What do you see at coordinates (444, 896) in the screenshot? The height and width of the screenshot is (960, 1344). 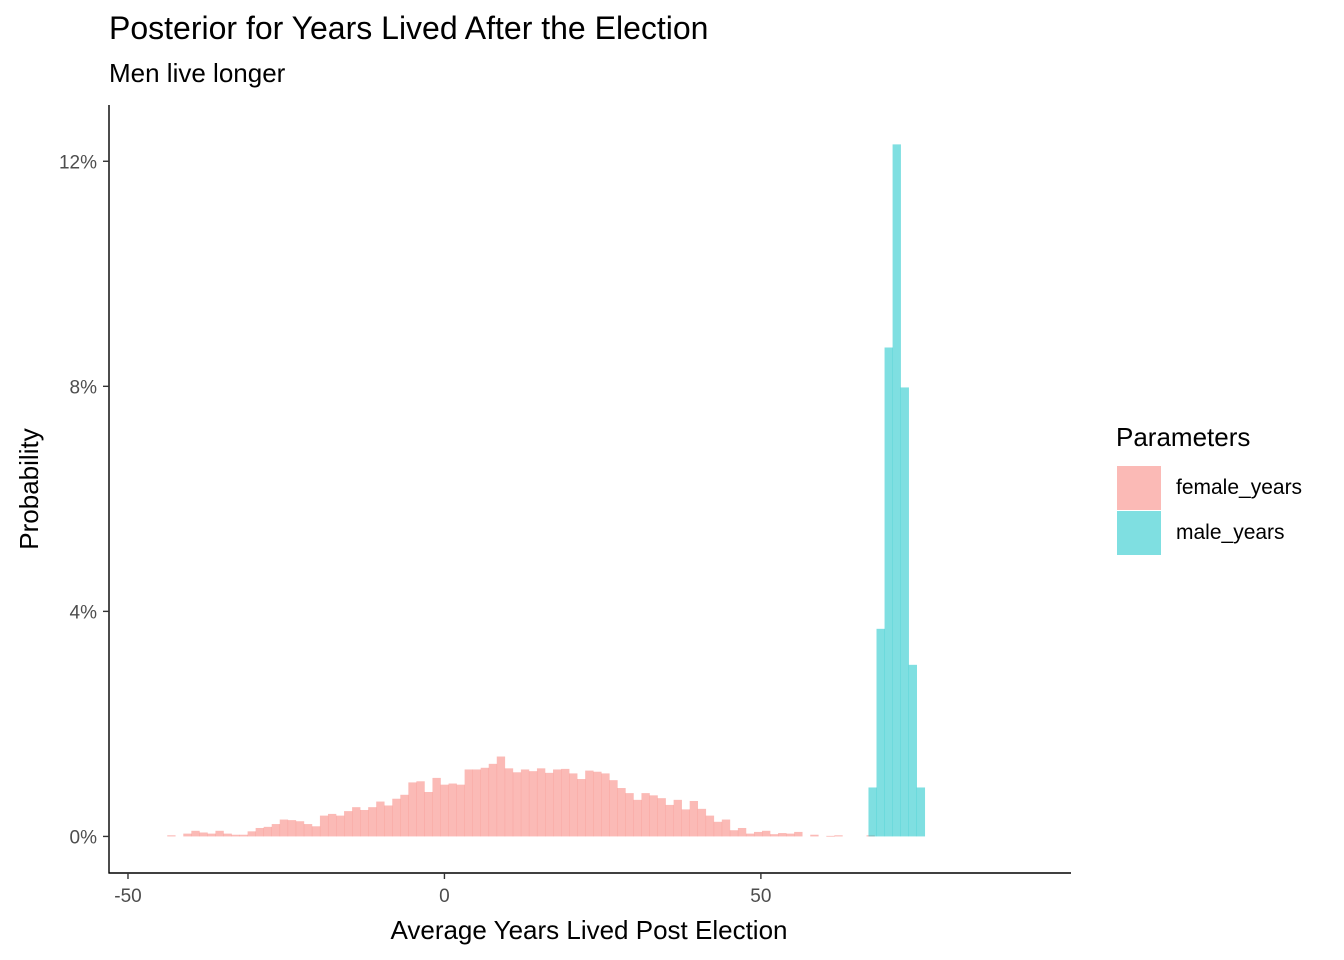 I see `x-tick-label: 0` at bounding box center [444, 896].